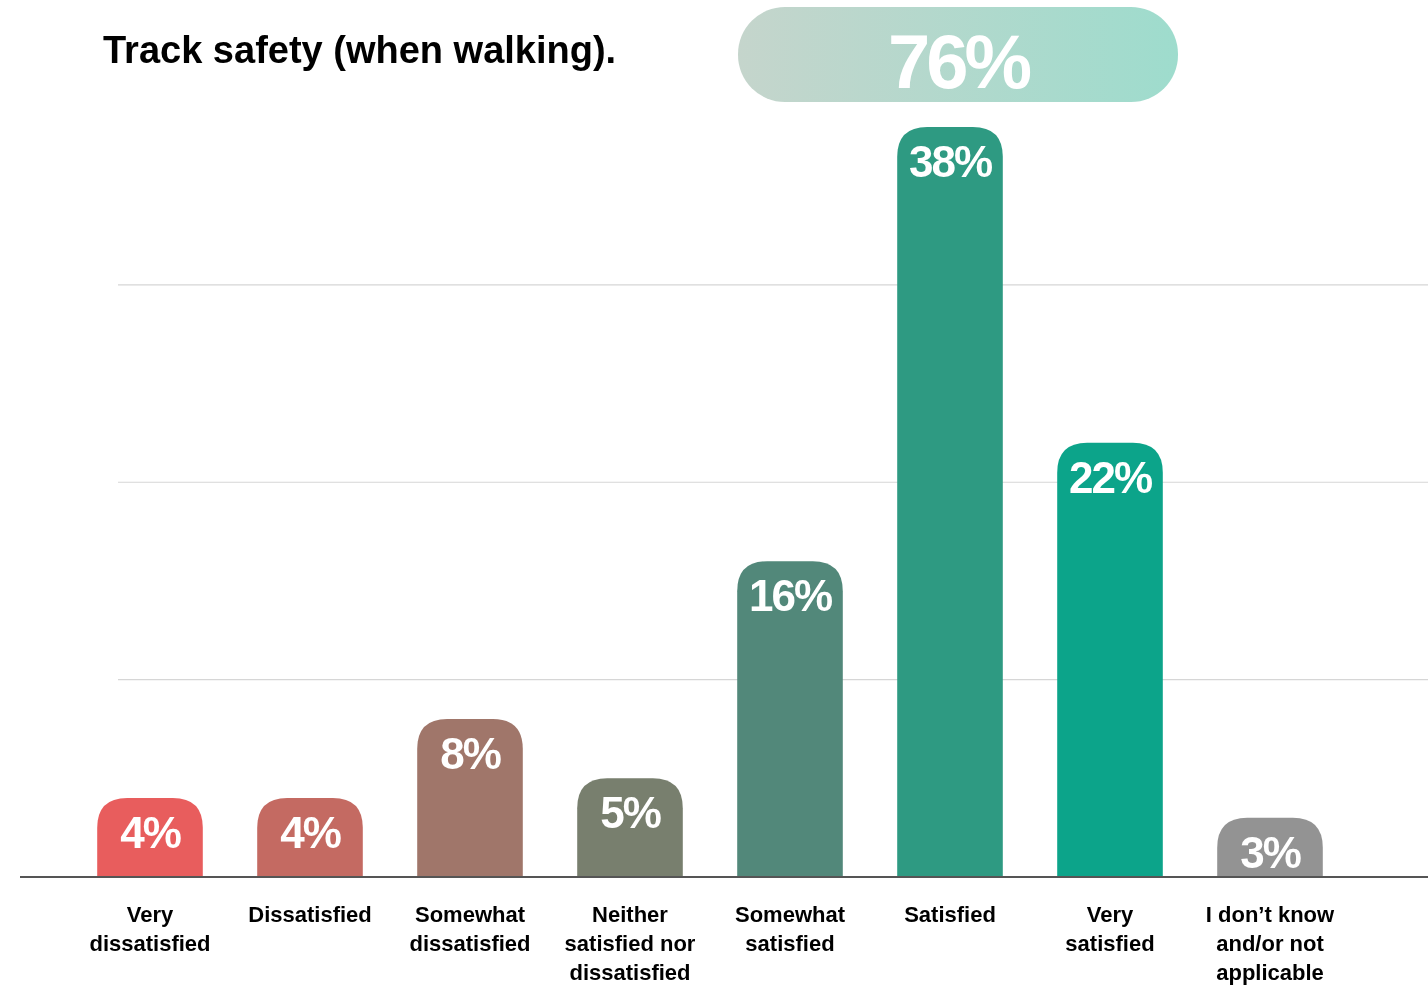 This screenshot has height=988, width=1428. Describe the element at coordinates (1270, 943) in the screenshot. I see `x-tick-label: I don’t know and/or not applicable` at that location.